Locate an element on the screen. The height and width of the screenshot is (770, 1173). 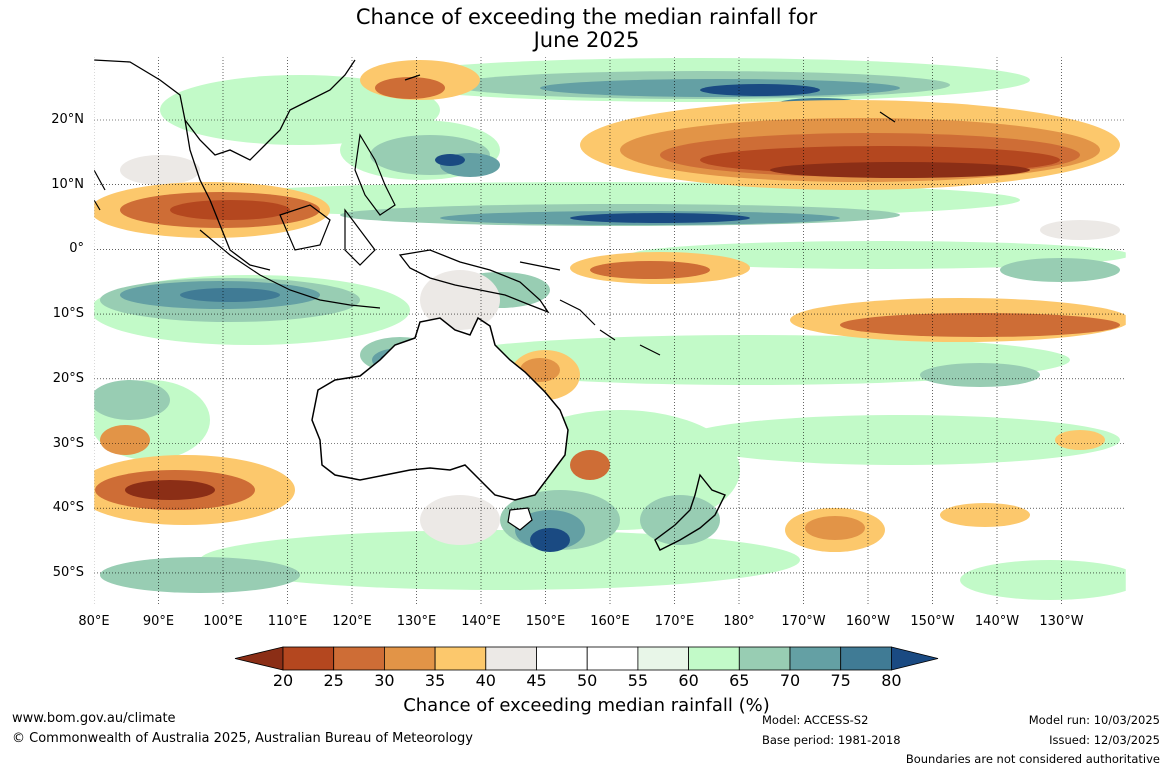
lat-label: 40°S is located at coordinates (68, 508).